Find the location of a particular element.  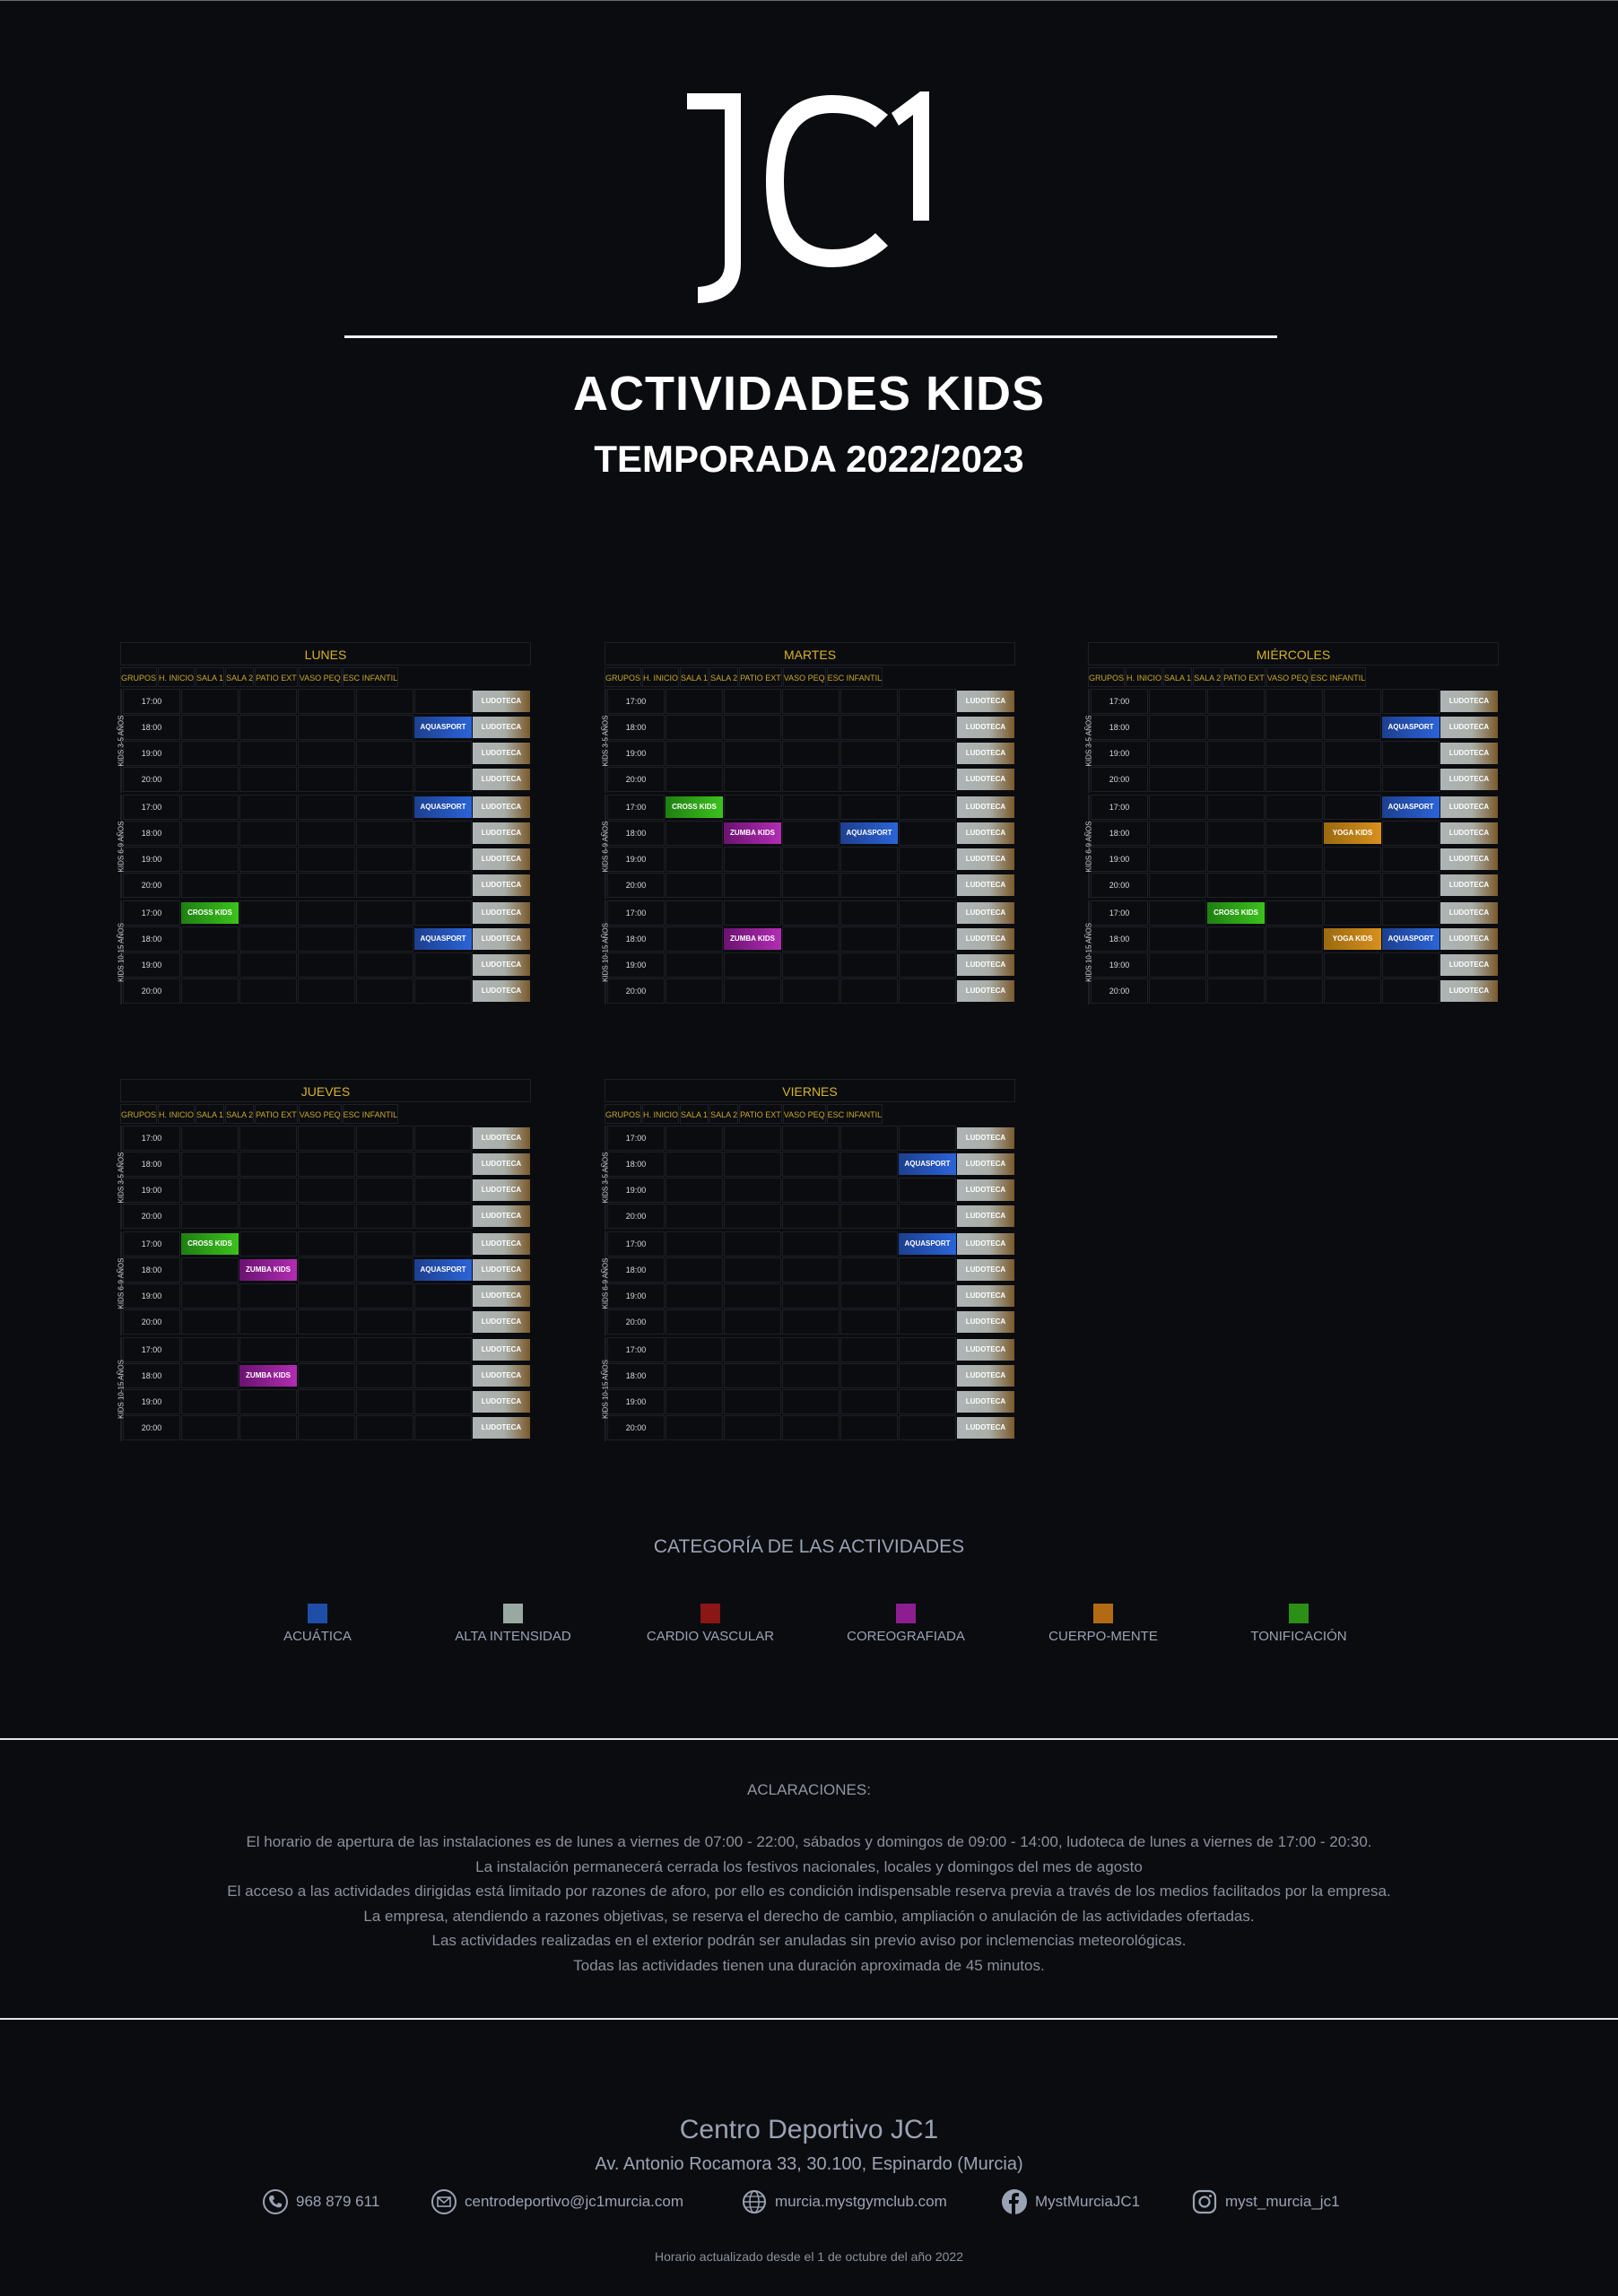

time-cell: 18:00 is located at coordinates (636, 939).